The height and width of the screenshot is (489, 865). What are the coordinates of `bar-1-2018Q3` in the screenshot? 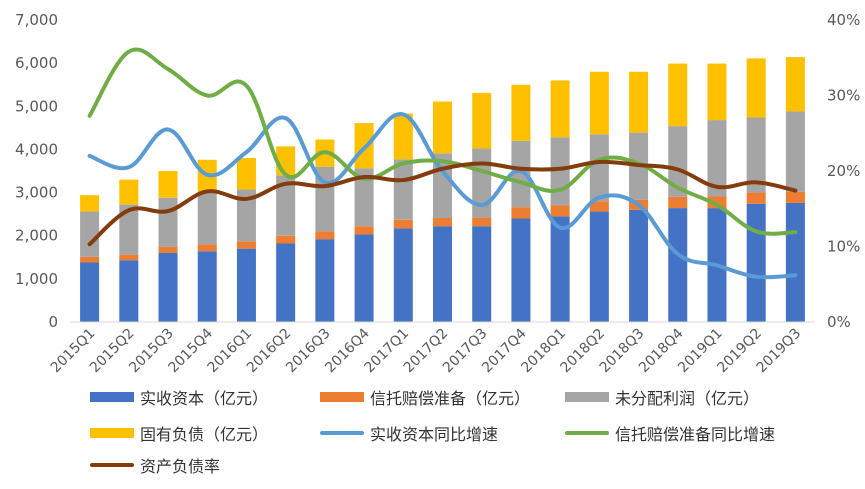 It's located at (639, 265).